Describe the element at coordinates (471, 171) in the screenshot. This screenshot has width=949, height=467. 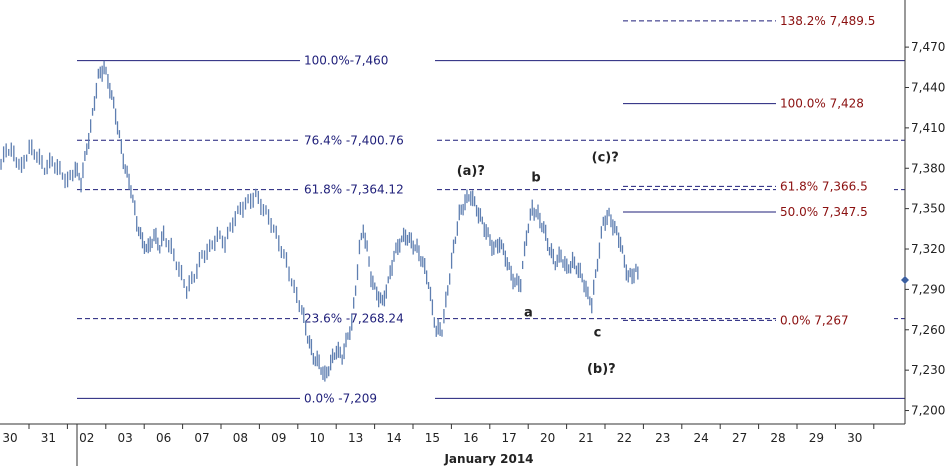
I see `wave-label-0: (a)?` at that location.